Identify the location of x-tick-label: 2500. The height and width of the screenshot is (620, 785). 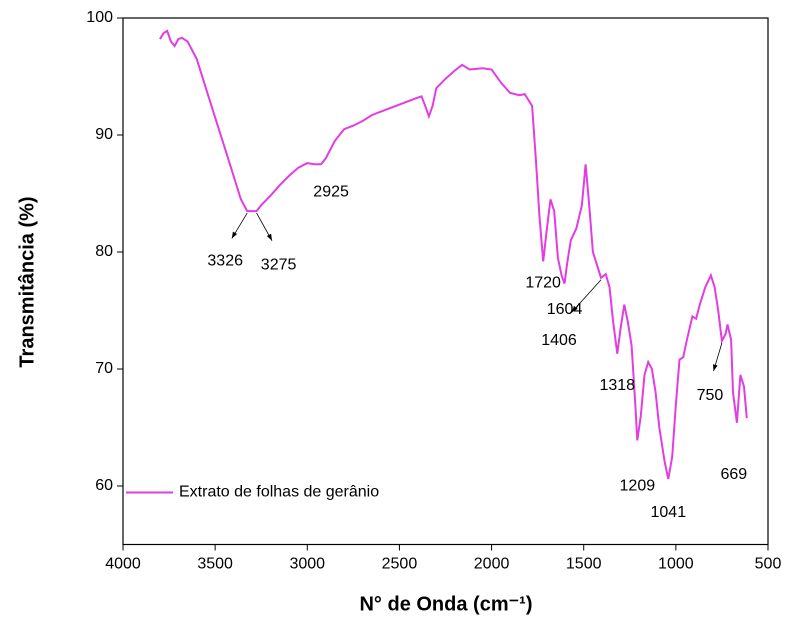
(400, 564).